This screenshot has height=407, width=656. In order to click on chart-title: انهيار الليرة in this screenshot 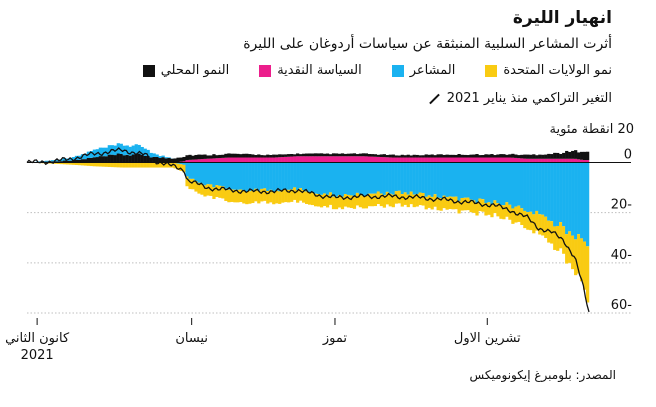, I will do `click(562, 18)`.